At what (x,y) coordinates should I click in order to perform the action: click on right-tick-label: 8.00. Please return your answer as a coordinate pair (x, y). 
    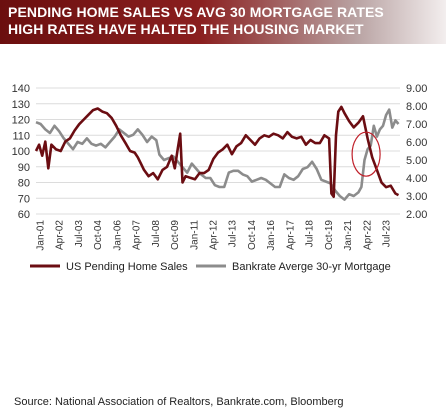
    Looking at the image, I should click on (416, 107).